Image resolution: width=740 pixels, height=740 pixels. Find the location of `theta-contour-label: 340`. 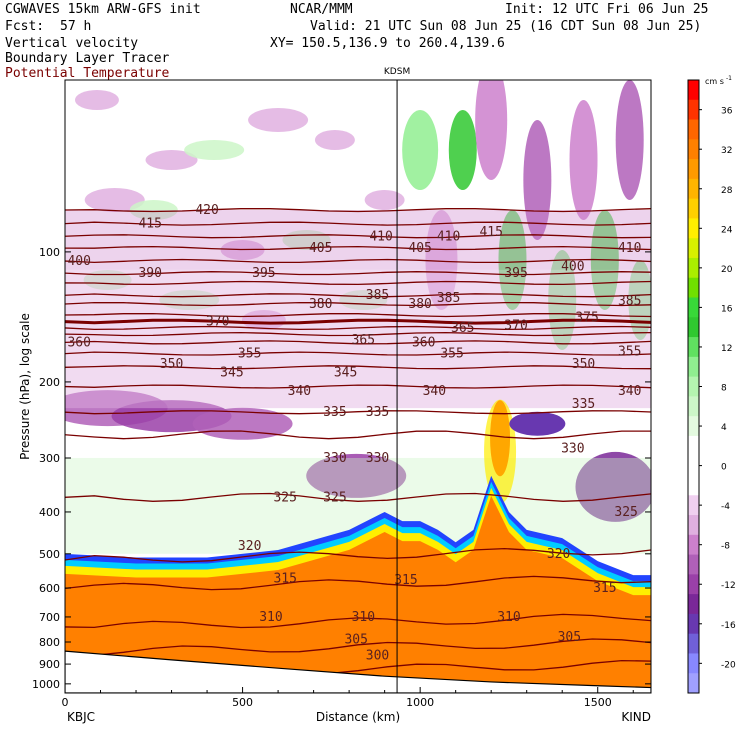

theta-contour-label: 340 is located at coordinates (629, 391).